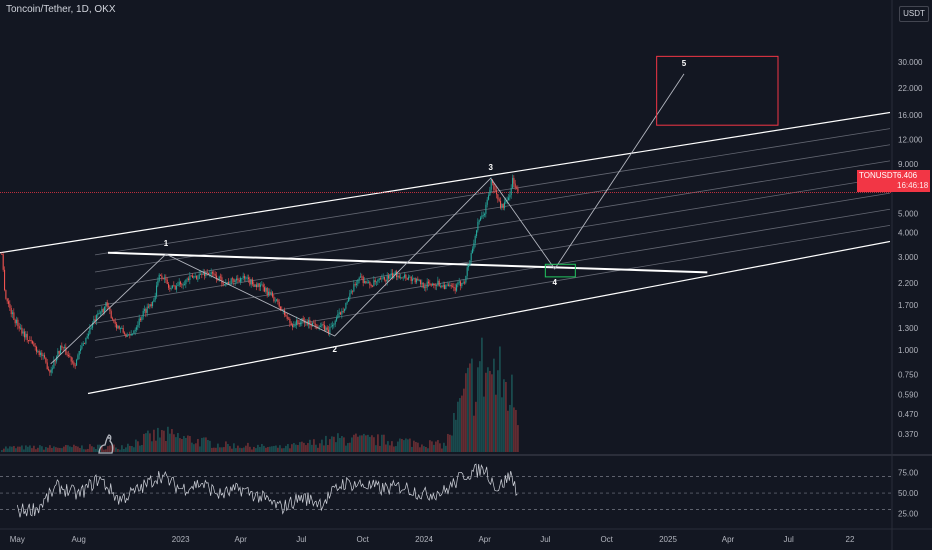 The image size is (932, 550). I want to click on y-tick-label: 4.000, so click(908, 233).